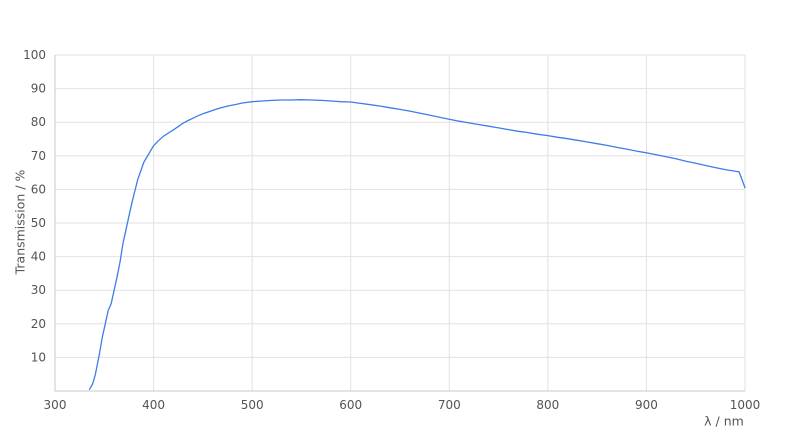 The height and width of the screenshot is (446, 800). What do you see at coordinates (38, 290) in the screenshot?
I see `y-tick-label: 30` at bounding box center [38, 290].